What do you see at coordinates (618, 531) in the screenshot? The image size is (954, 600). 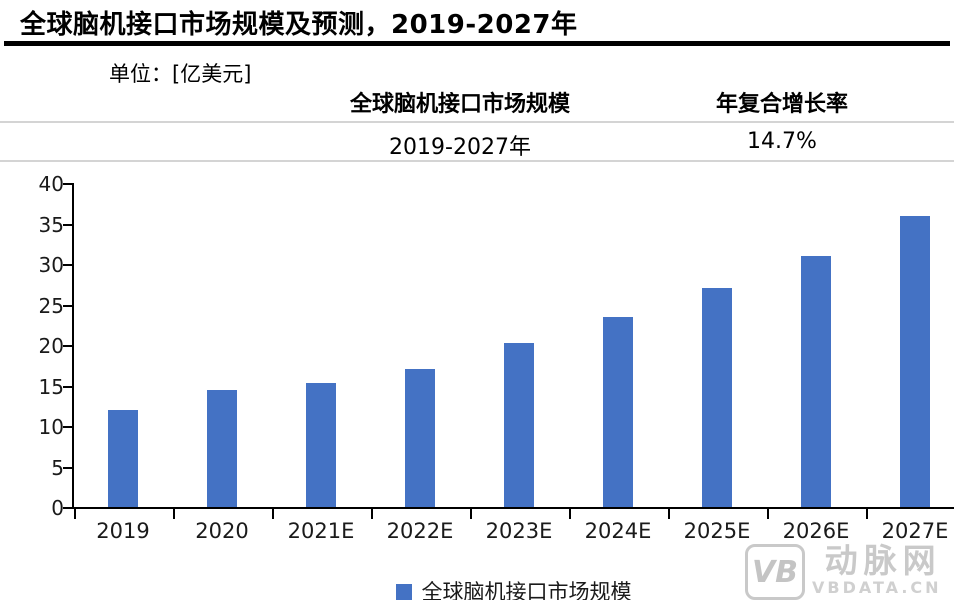 I see `x-axis-label-2024E: 2024E` at bounding box center [618, 531].